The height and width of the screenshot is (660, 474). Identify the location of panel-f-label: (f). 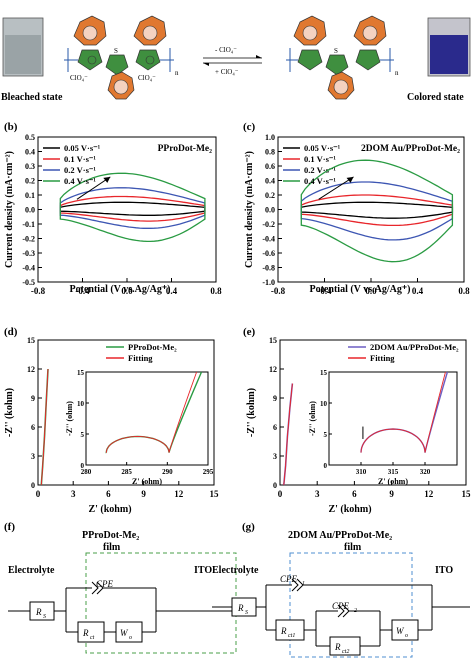
(9, 527).